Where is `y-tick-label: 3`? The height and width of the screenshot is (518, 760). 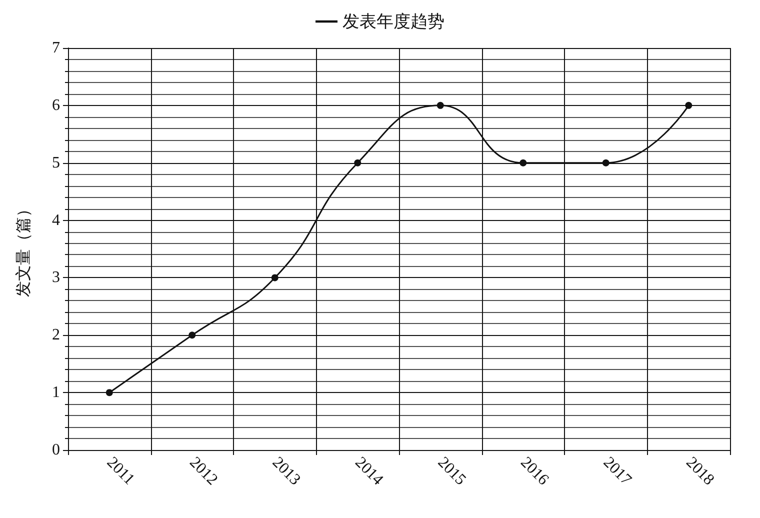
y-tick-label: 3 is located at coordinates (56, 277).